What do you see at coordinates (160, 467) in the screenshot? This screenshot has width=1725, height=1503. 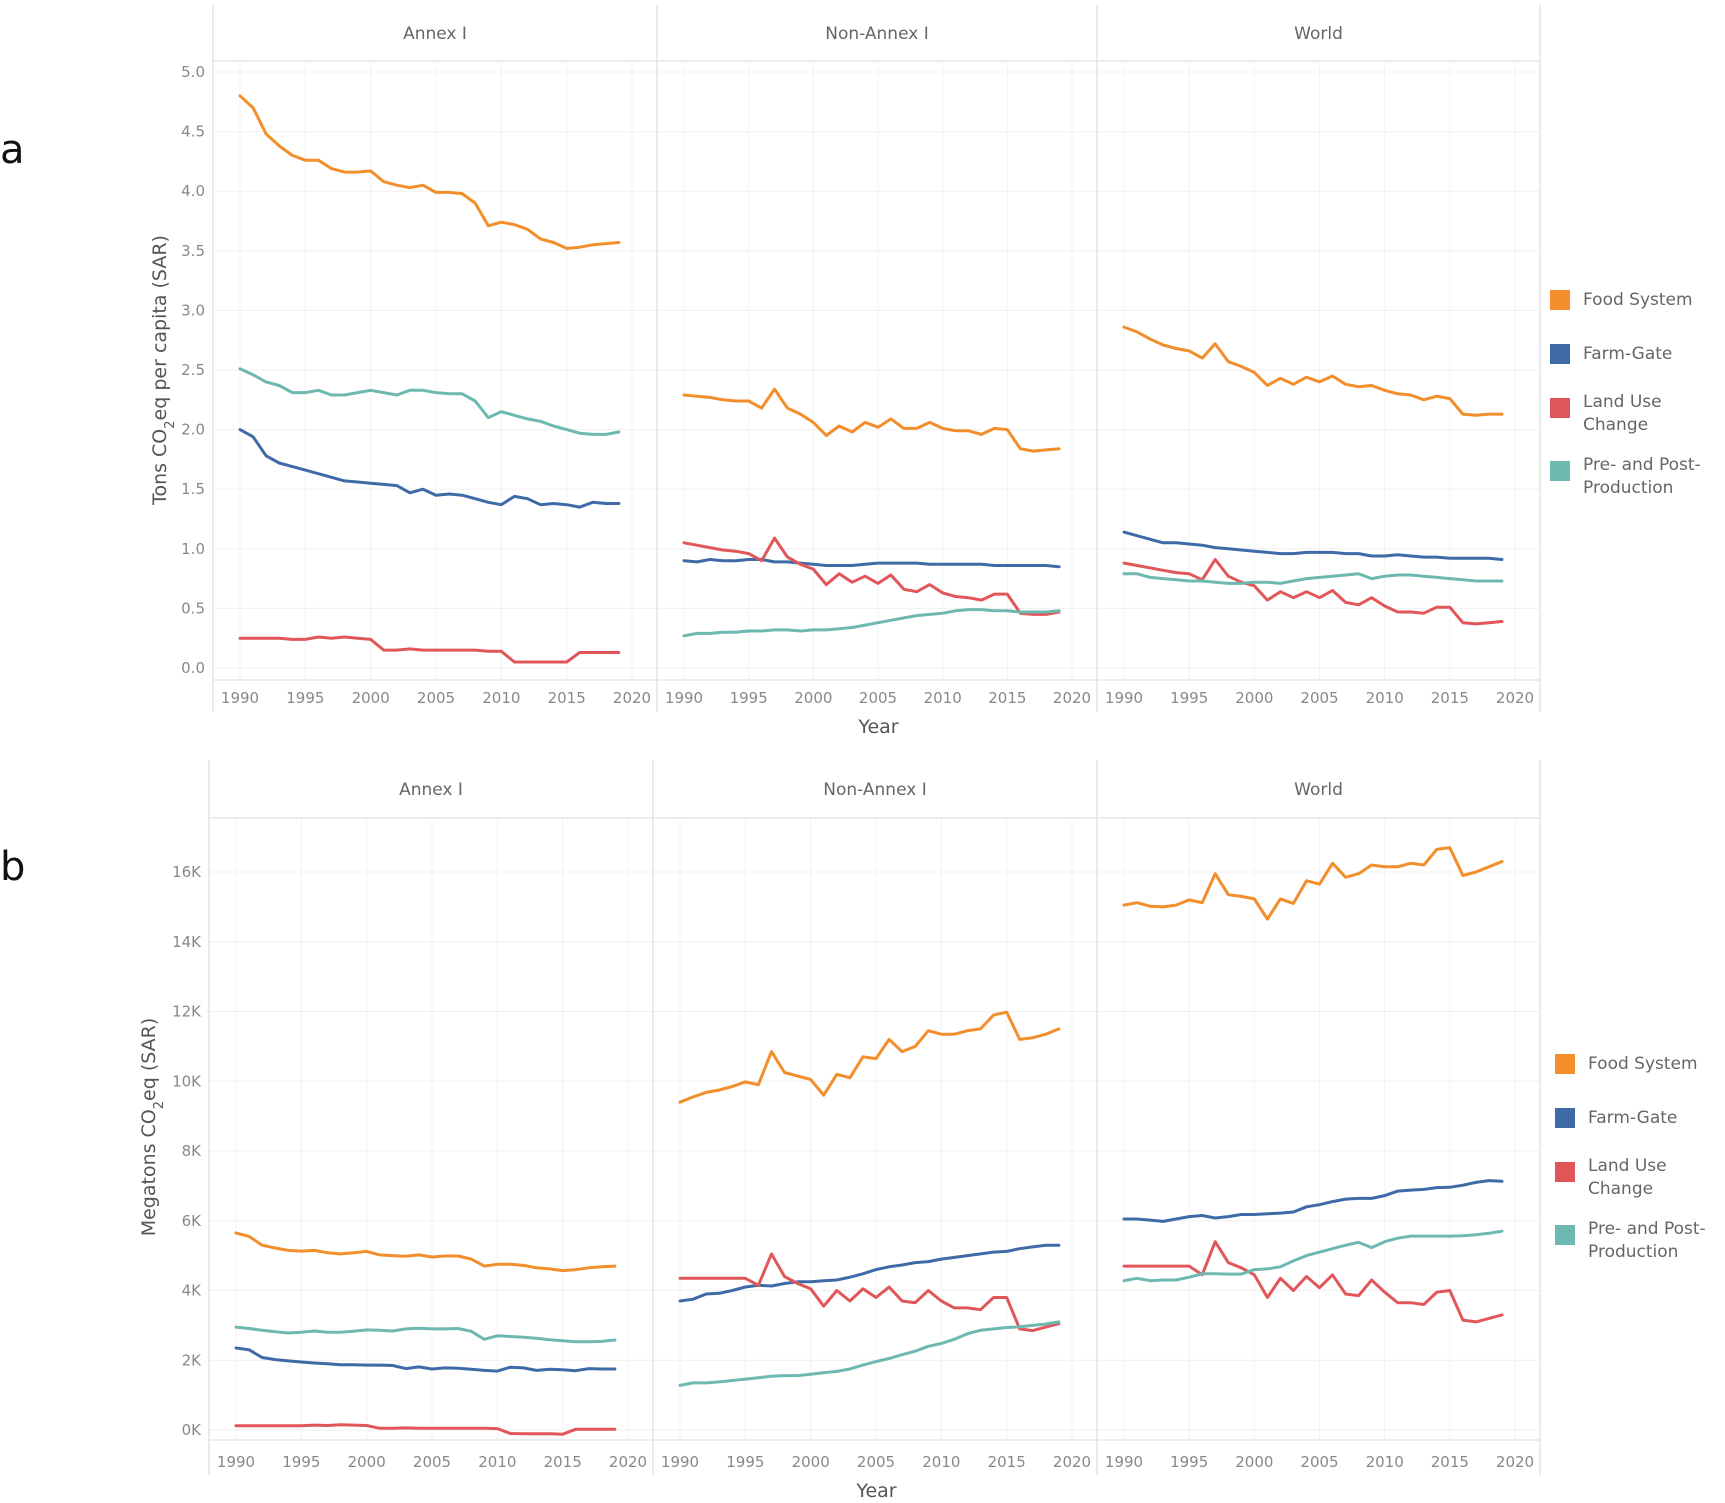 I see `y-axis-title-part: Tons CO` at bounding box center [160, 467].